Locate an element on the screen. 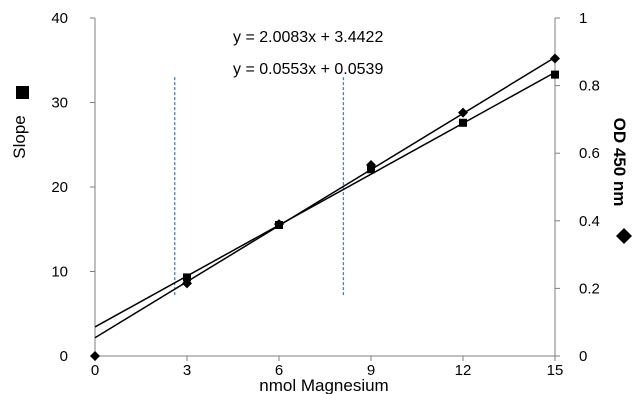 The height and width of the screenshot is (394, 634). x-tick-label: 6 is located at coordinates (279, 370).